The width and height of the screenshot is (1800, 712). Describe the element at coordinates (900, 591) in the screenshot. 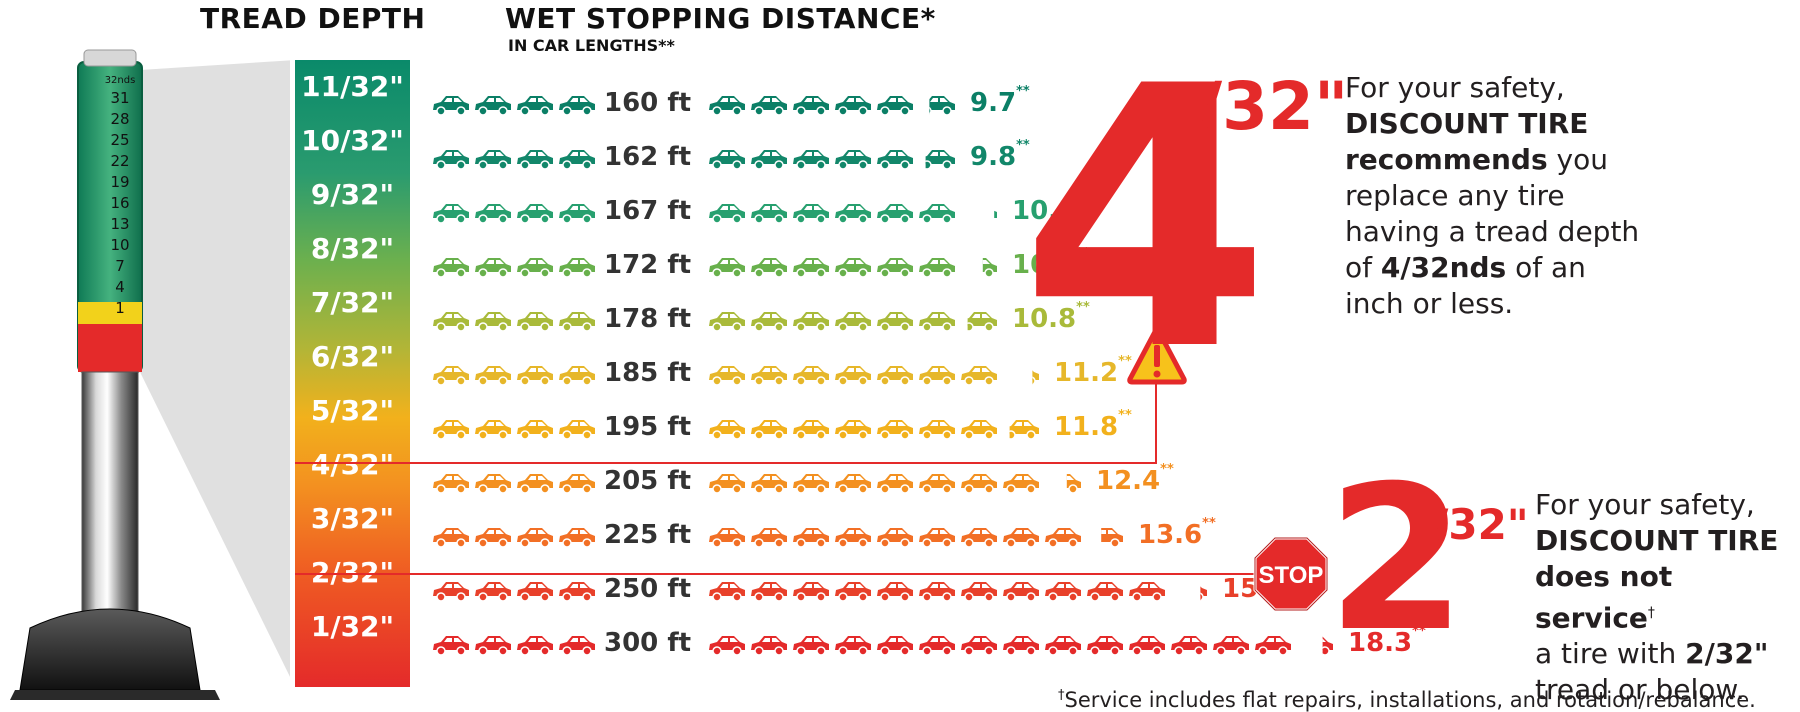

I see `stopping-row: 250 ft 15.2**` at that location.